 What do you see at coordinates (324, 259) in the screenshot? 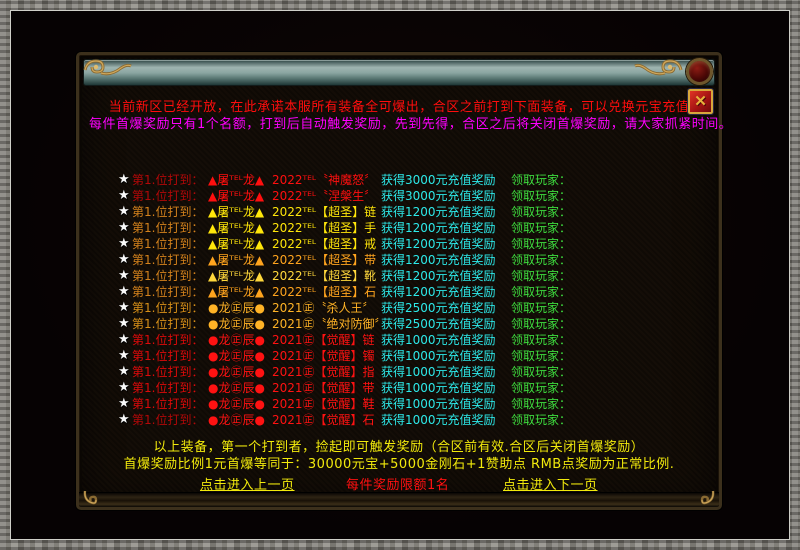
I see `row-item-name: 2022ᵀᴱᴸ【超圣】带` at bounding box center [324, 259].